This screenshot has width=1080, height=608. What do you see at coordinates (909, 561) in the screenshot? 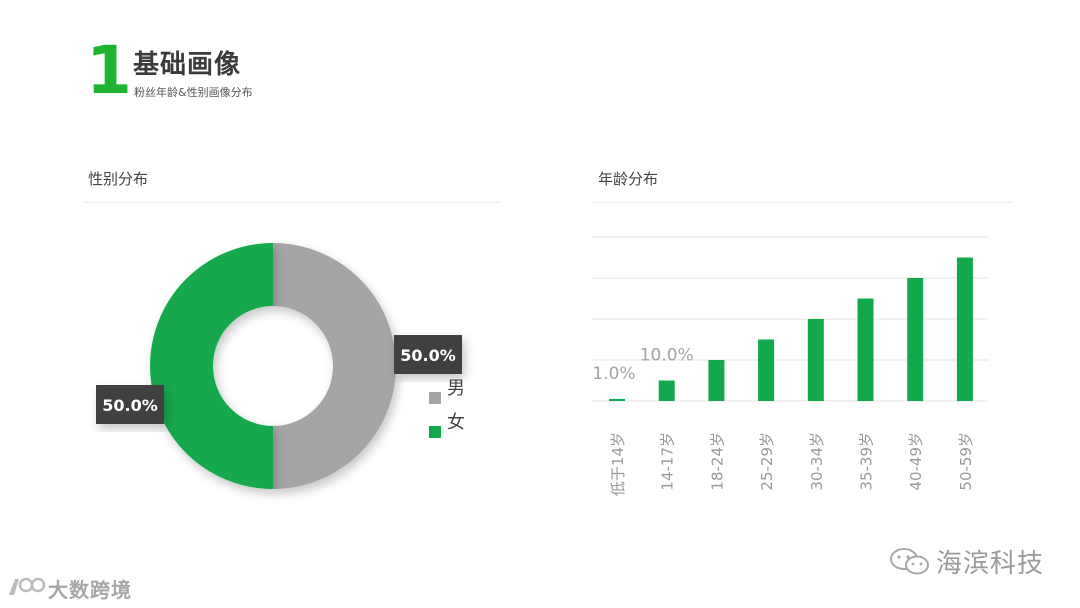
I see `wechat-icon` at bounding box center [909, 561].